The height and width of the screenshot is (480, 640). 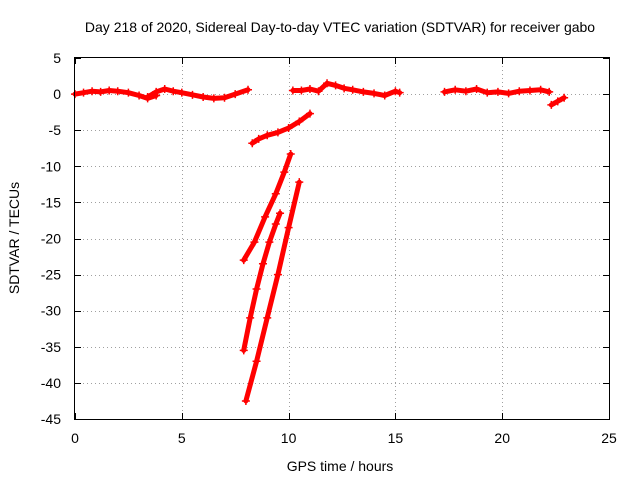 I want to click on x-axis-label: GPS time / hours, so click(x=340, y=466).